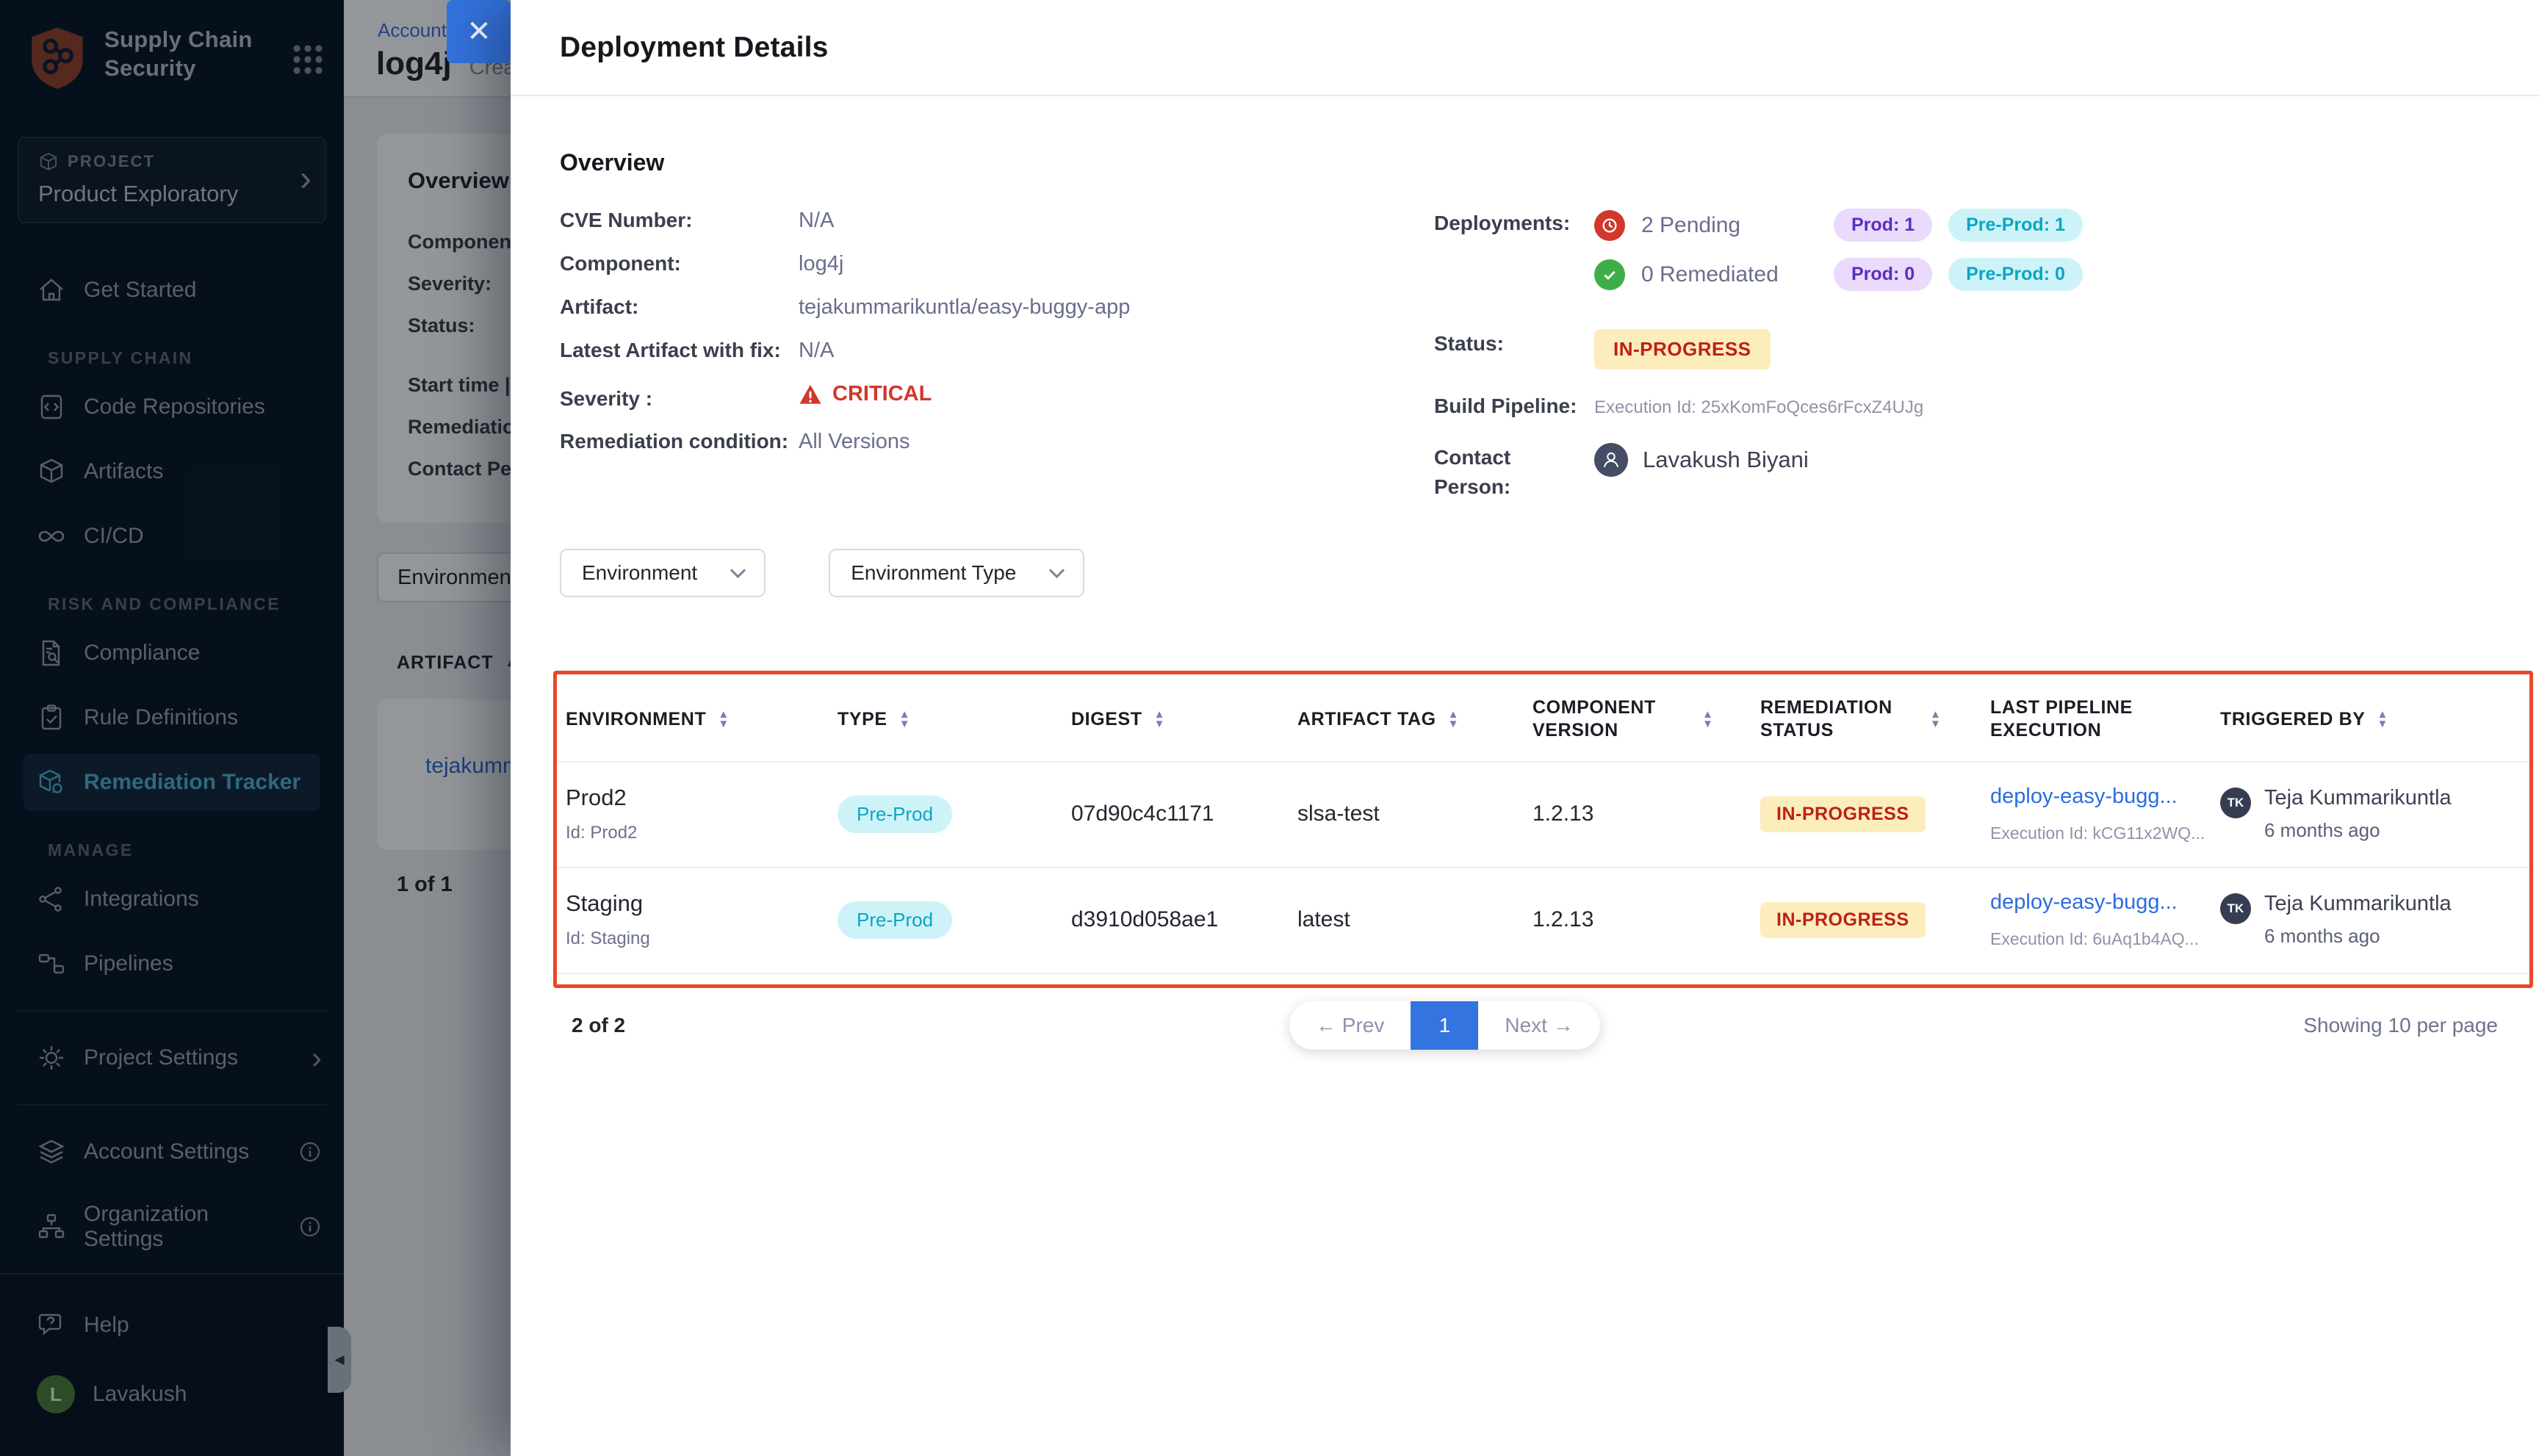 The image size is (2539, 1456). Describe the element at coordinates (1538, 1025) in the screenshot. I see `next-page-button: Next →` at that location.